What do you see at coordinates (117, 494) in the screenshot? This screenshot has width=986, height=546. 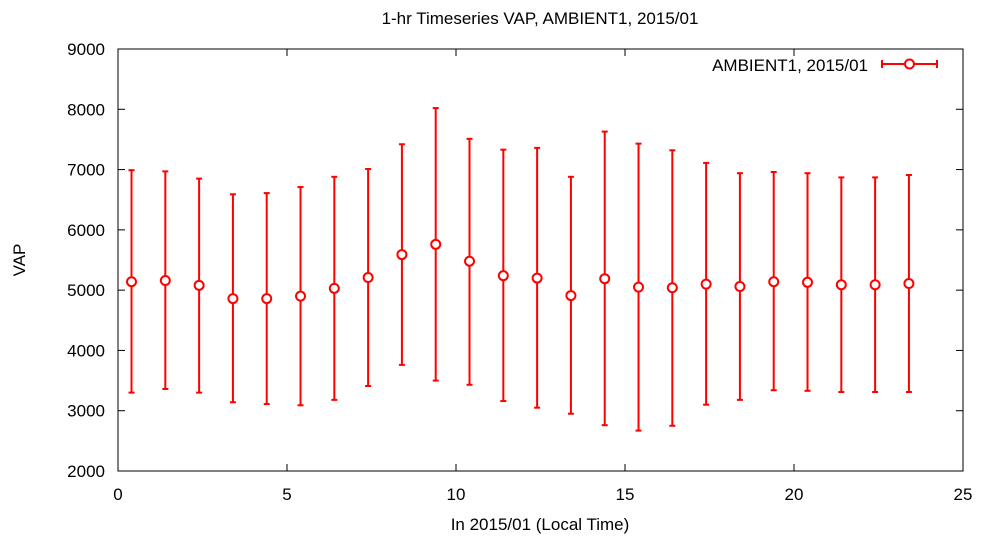 I see `x-tick-label: 0` at bounding box center [117, 494].